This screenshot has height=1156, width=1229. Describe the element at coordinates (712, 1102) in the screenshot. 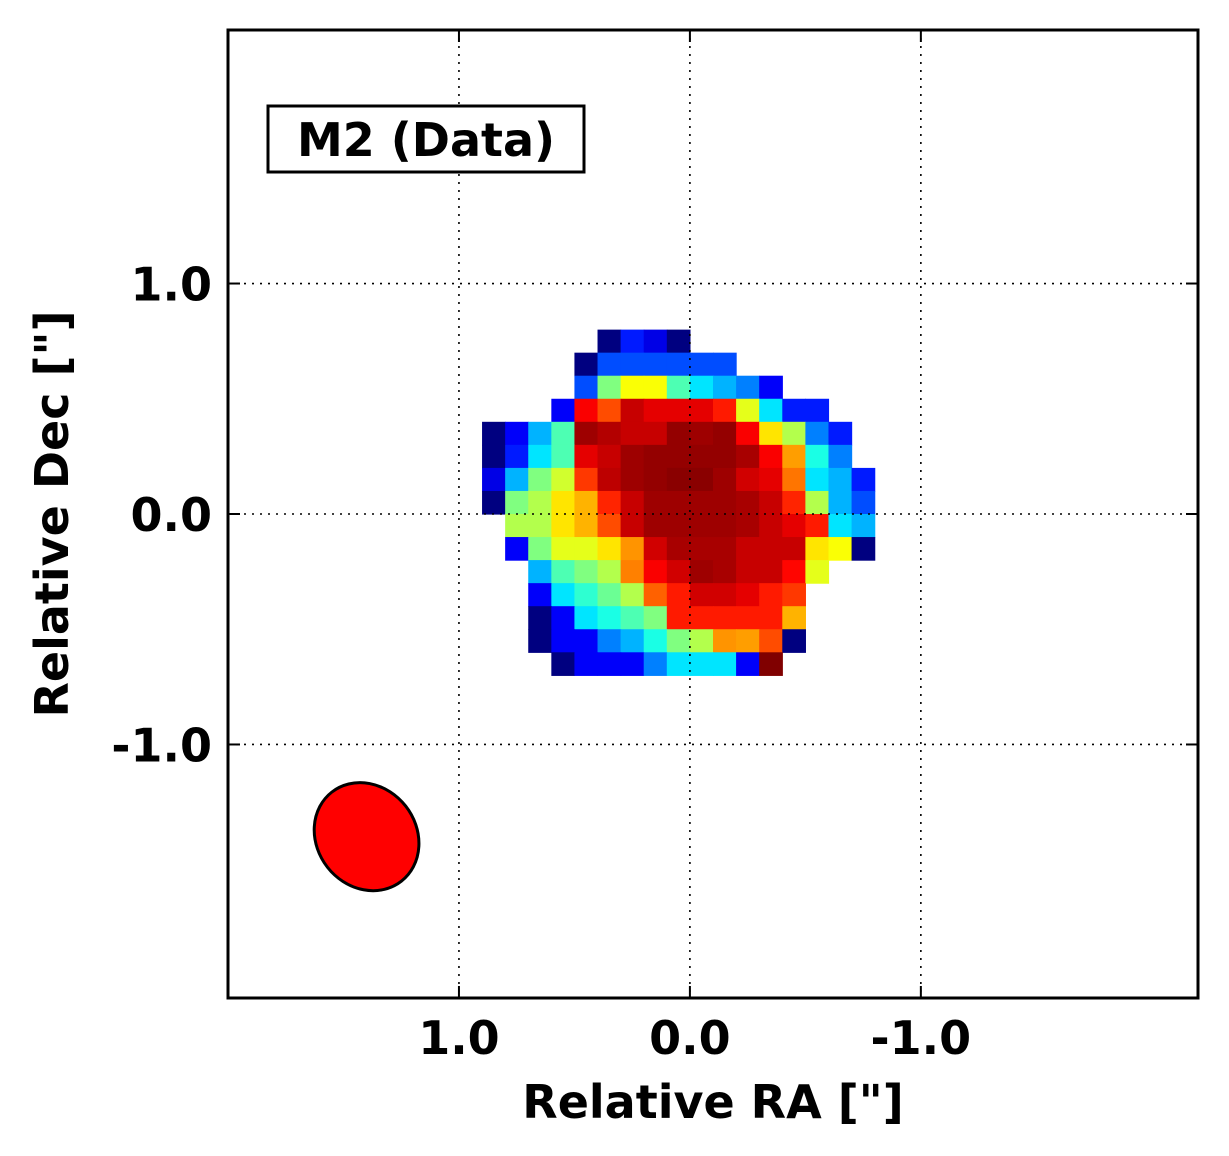

I see `x-axis-label: Relative RA ["]` at that location.